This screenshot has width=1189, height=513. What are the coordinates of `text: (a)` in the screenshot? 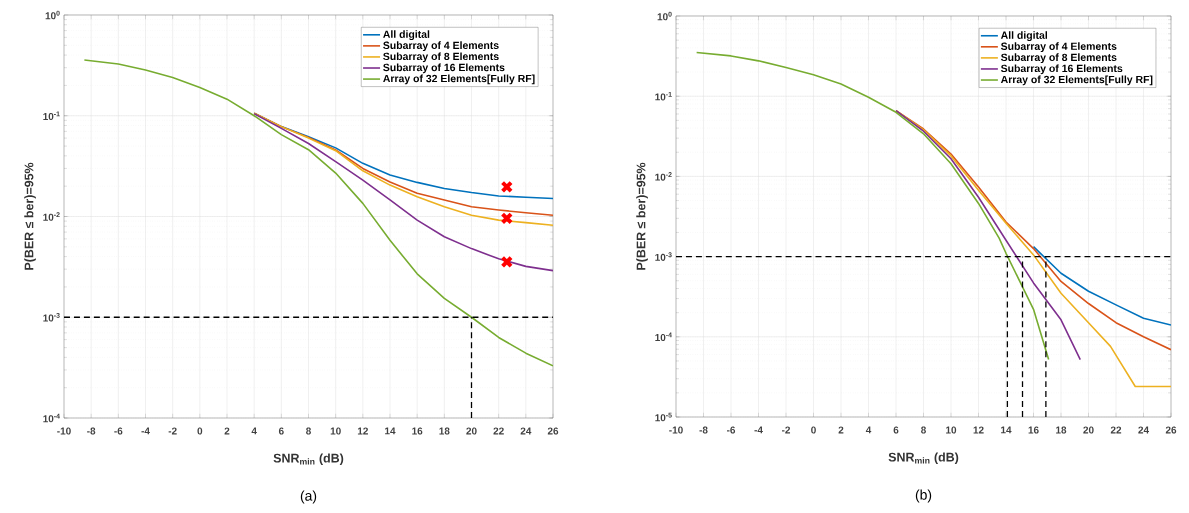 It's located at (308, 497).